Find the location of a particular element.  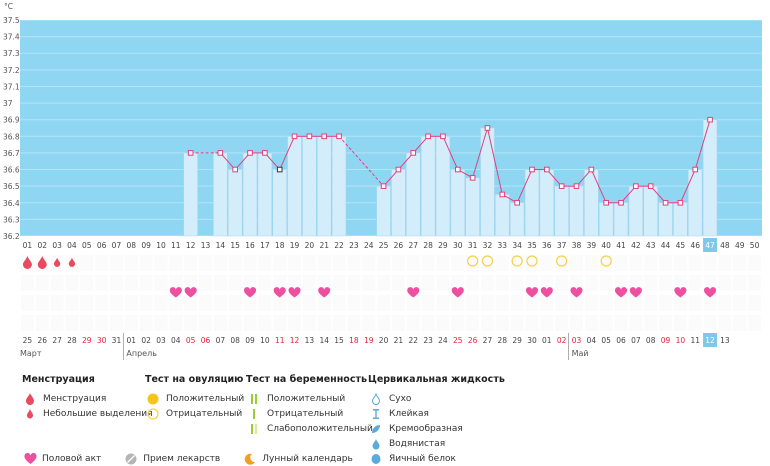

calendar-date-label: 04 is located at coordinates (592, 340).